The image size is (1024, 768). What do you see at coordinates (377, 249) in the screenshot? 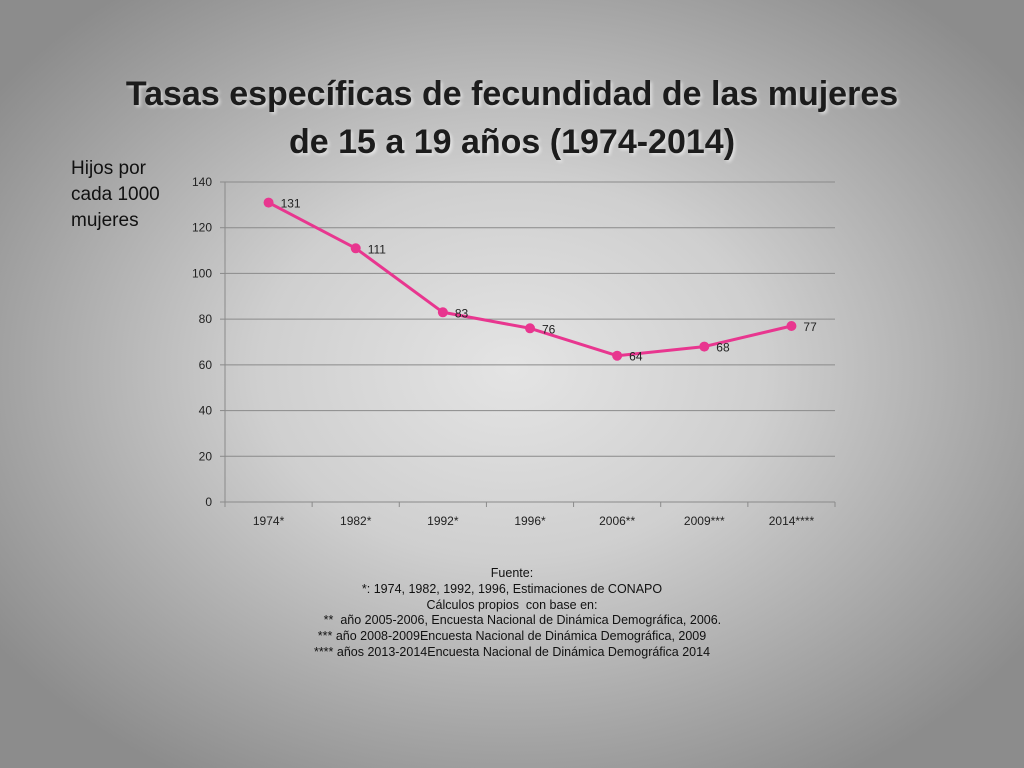
I see `data-label: 111` at bounding box center [377, 249].